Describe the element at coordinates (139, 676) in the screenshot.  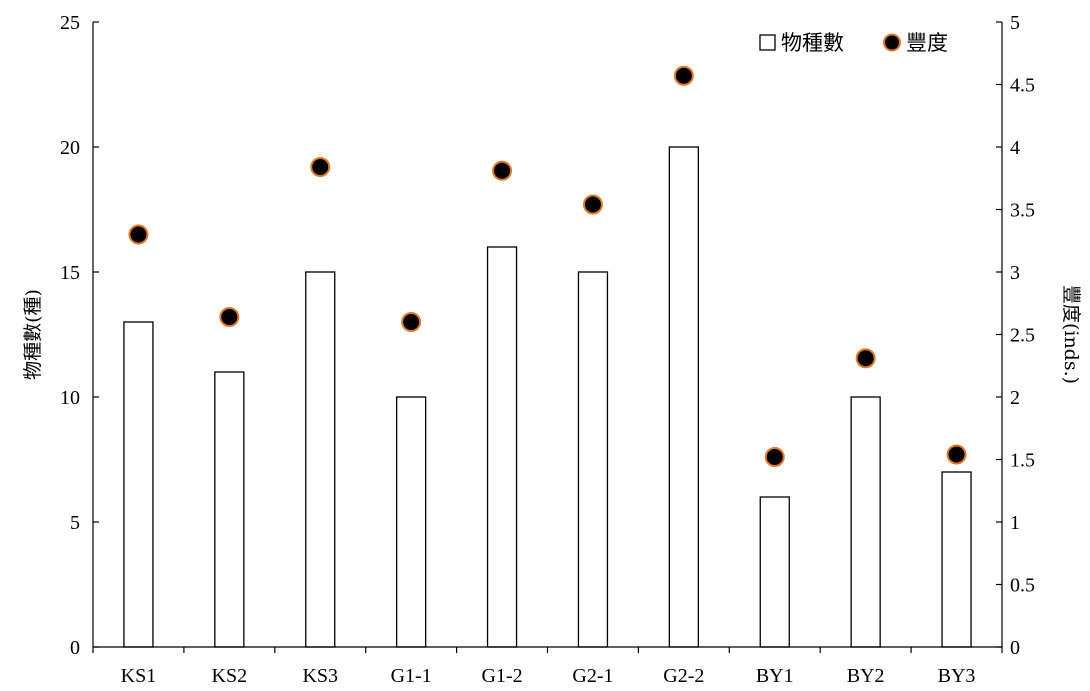
I see `x-tick-label: KS1` at that location.